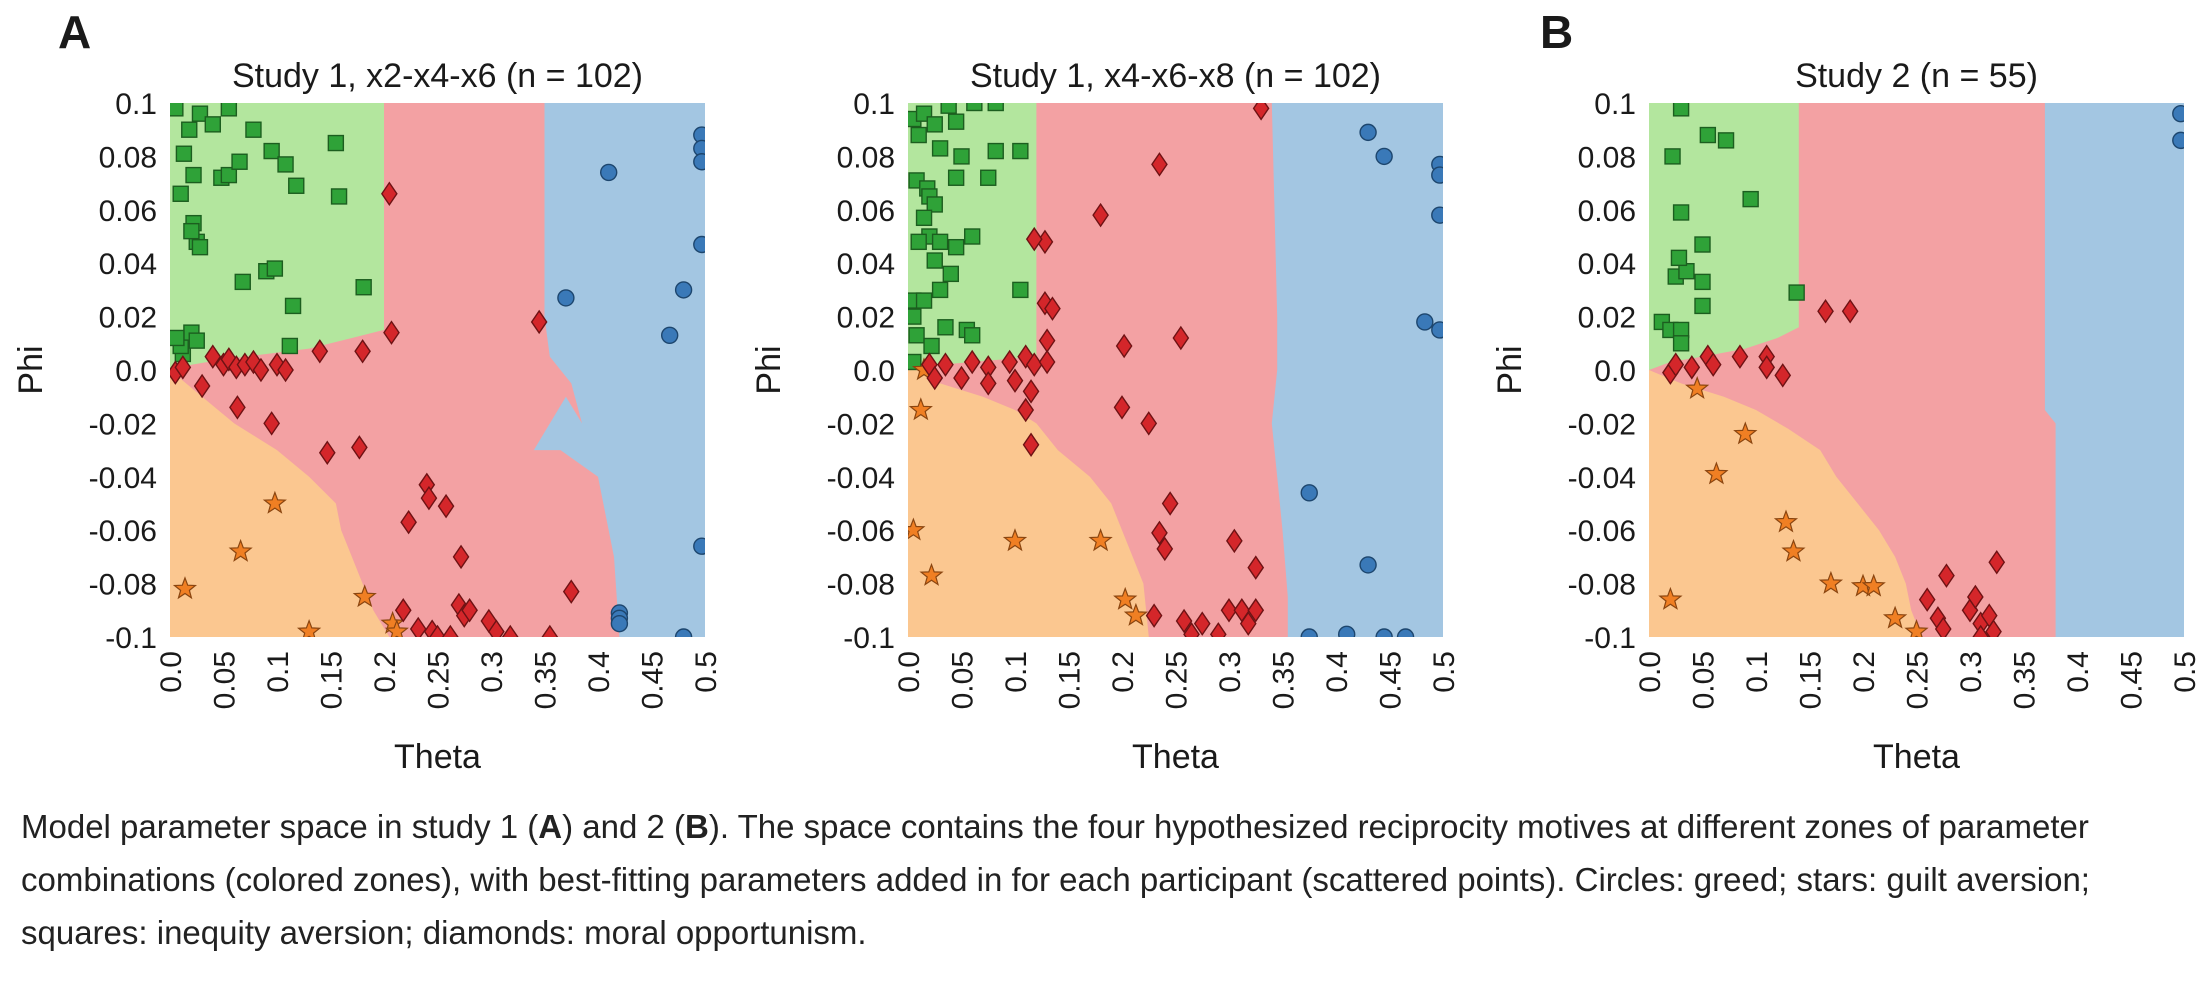 The image size is (2206, 1008). Describe the element at coordinates (128, 318) in the screenshot. I see `y-tick-label: 0.02` at that location.